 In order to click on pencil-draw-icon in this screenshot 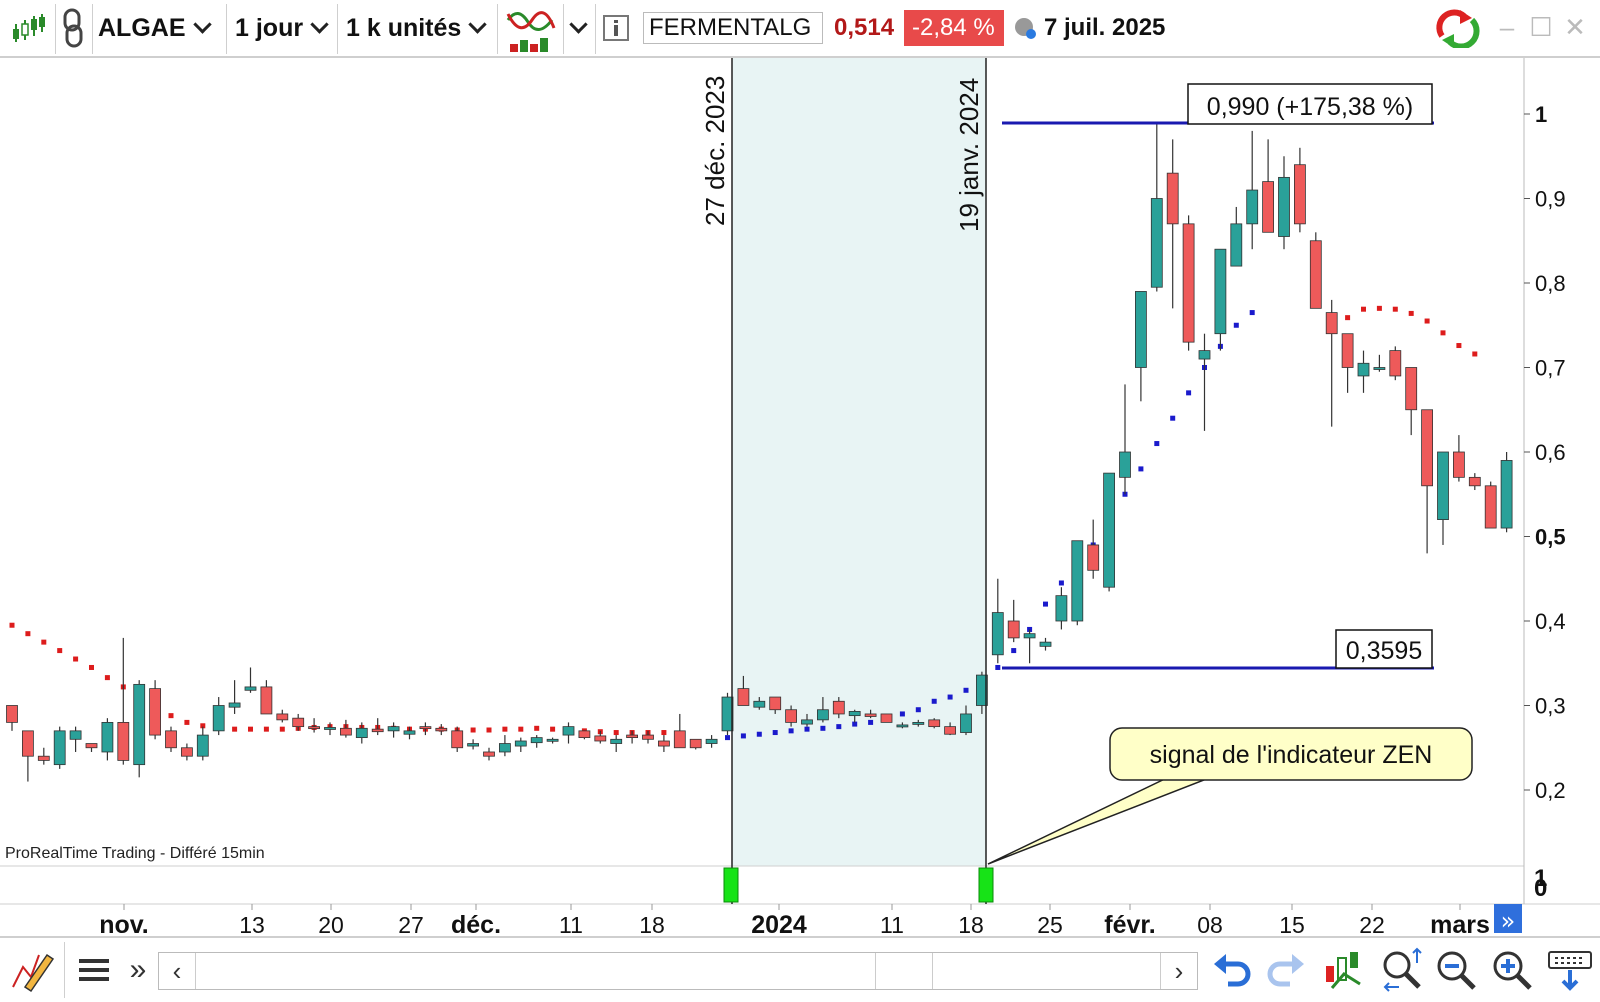, I will do `click(32, 970)`.